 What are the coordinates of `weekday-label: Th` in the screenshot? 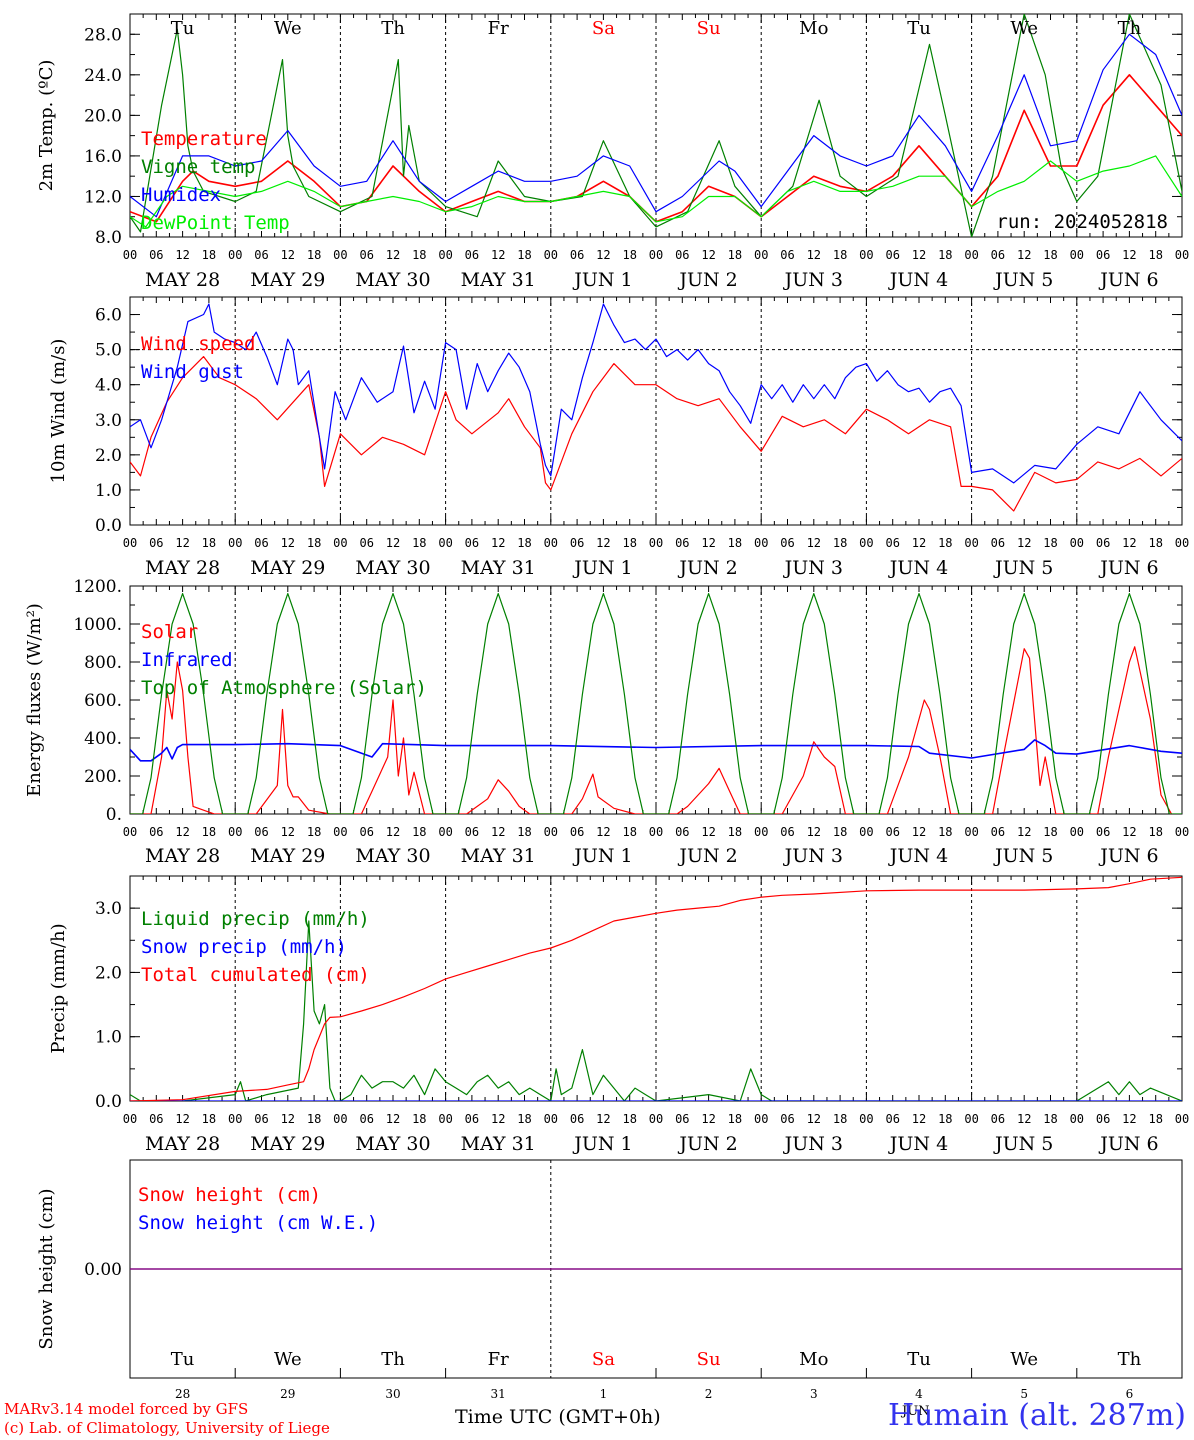 It's located at (393, 1359).